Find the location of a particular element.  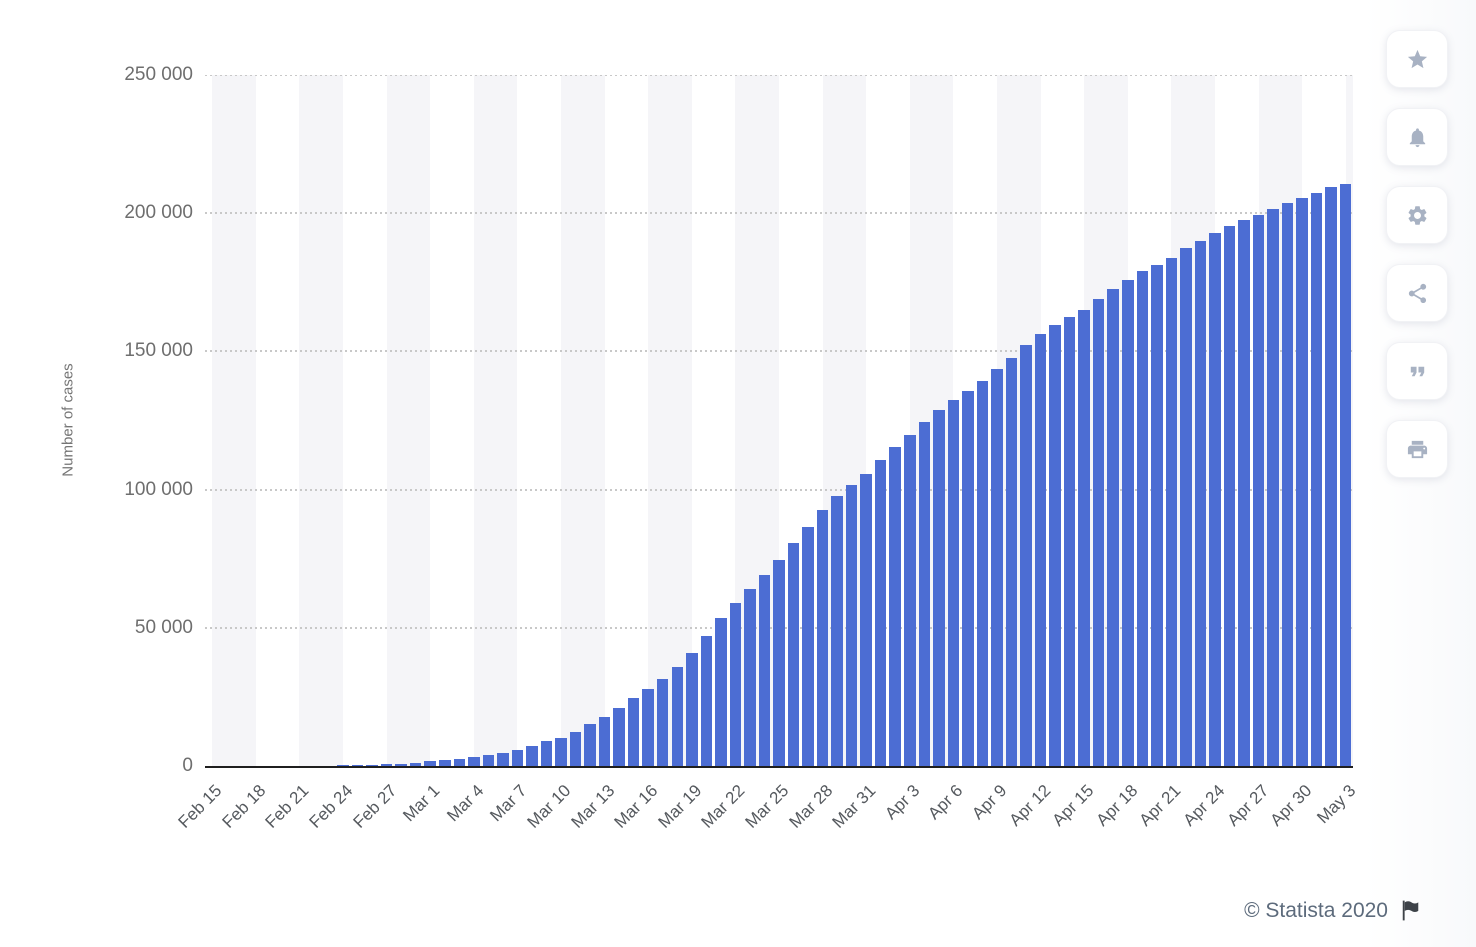

cite-button is located at coordinates (1417, 371).